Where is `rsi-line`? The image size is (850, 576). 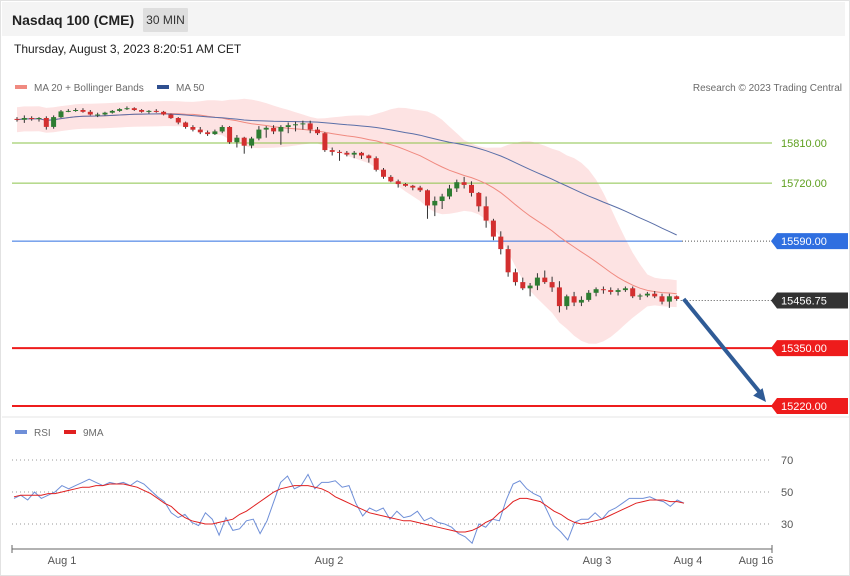 rsi-line is located at coordinates (349, 509).